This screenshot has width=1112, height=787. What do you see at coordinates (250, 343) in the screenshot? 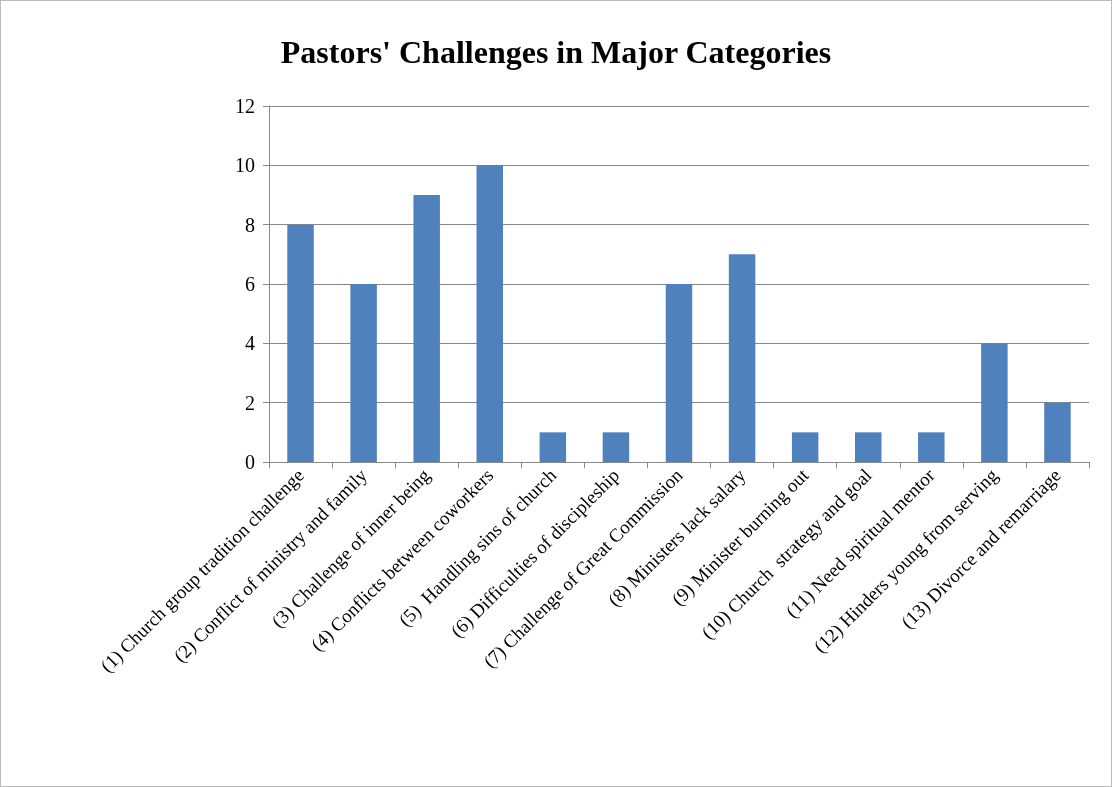
I see `y-tick-label: 4` at bounding box center [250, 343].